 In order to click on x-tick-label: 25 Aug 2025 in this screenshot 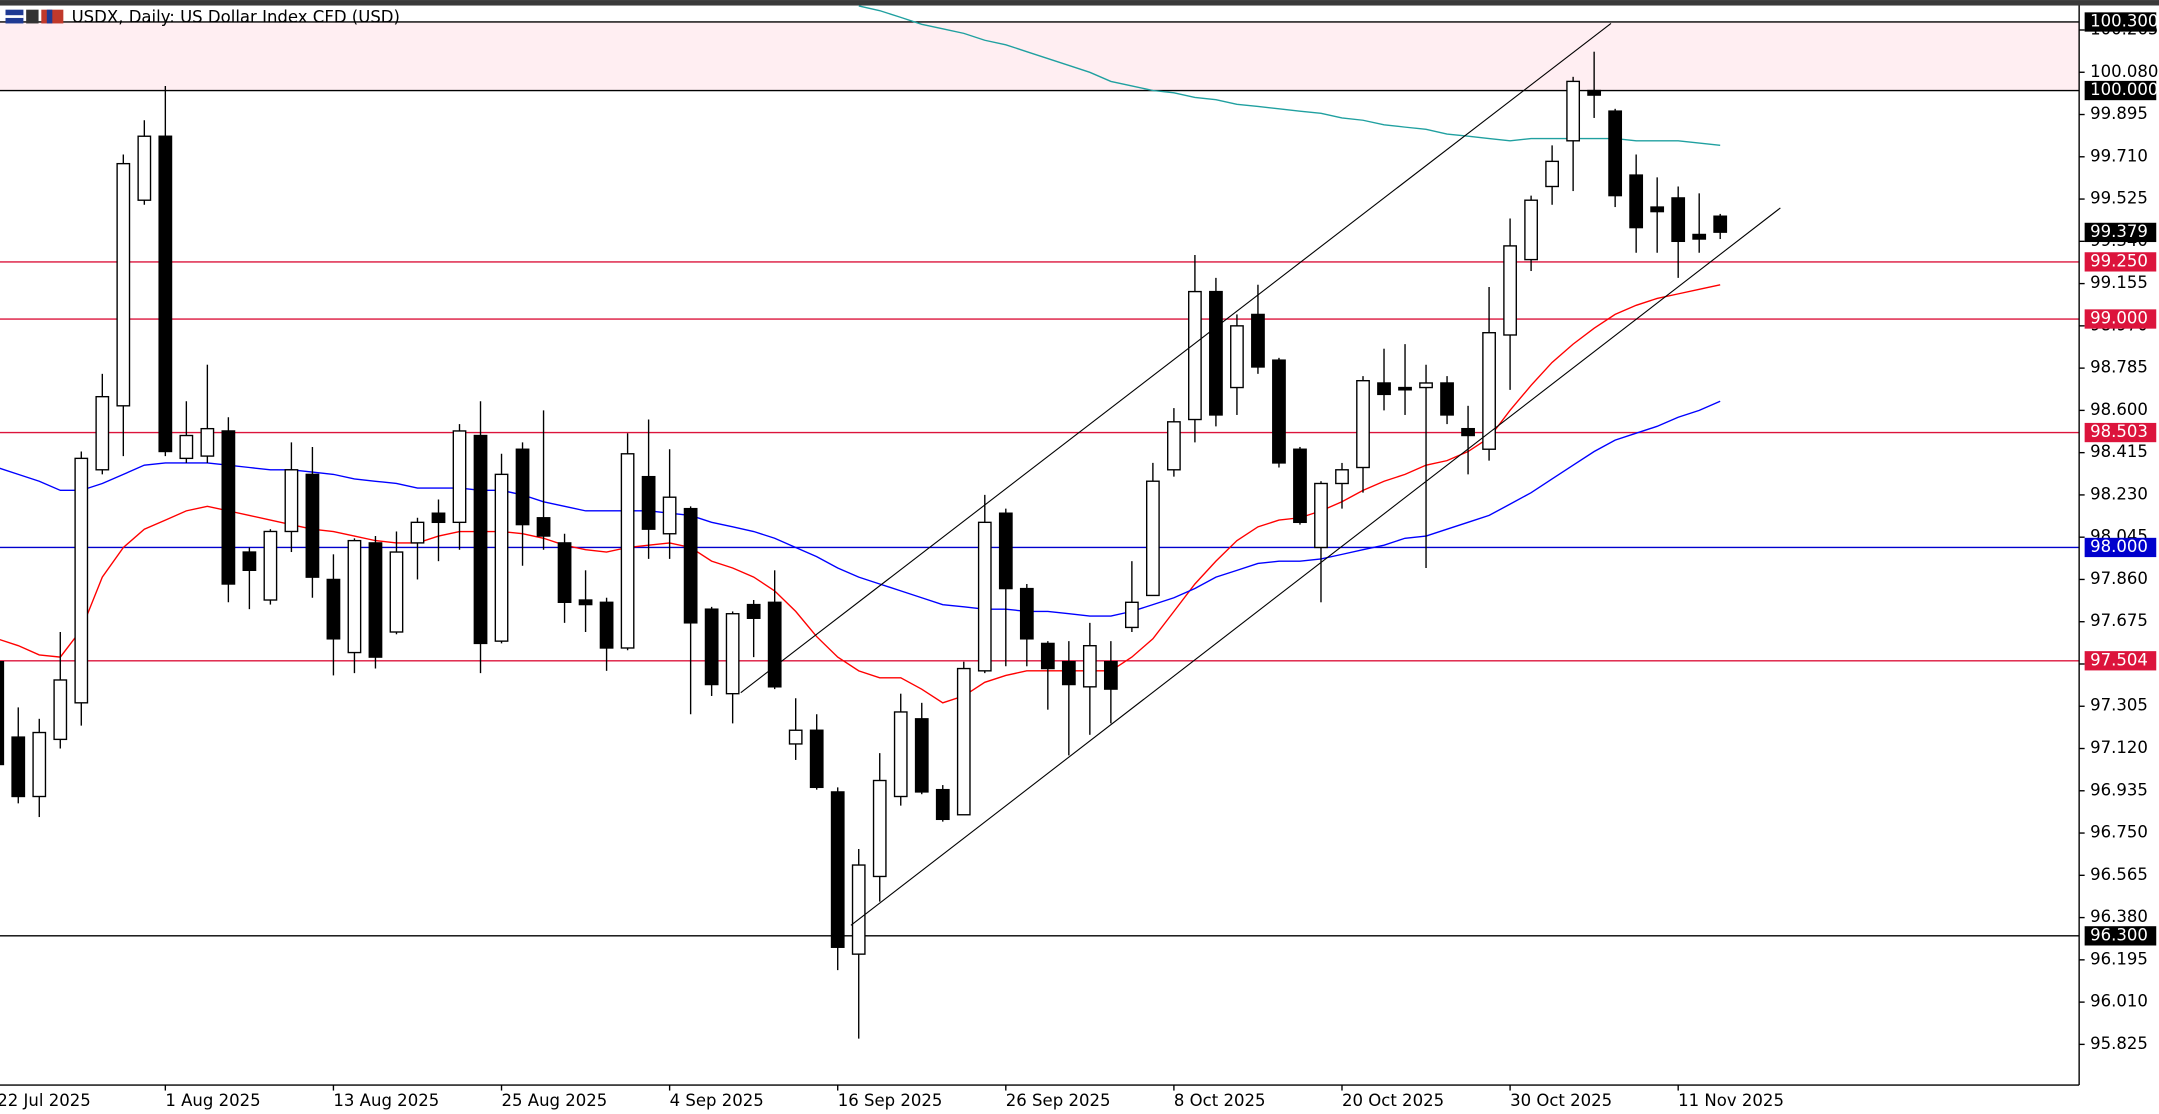, I will do `click(555, 1100)`.